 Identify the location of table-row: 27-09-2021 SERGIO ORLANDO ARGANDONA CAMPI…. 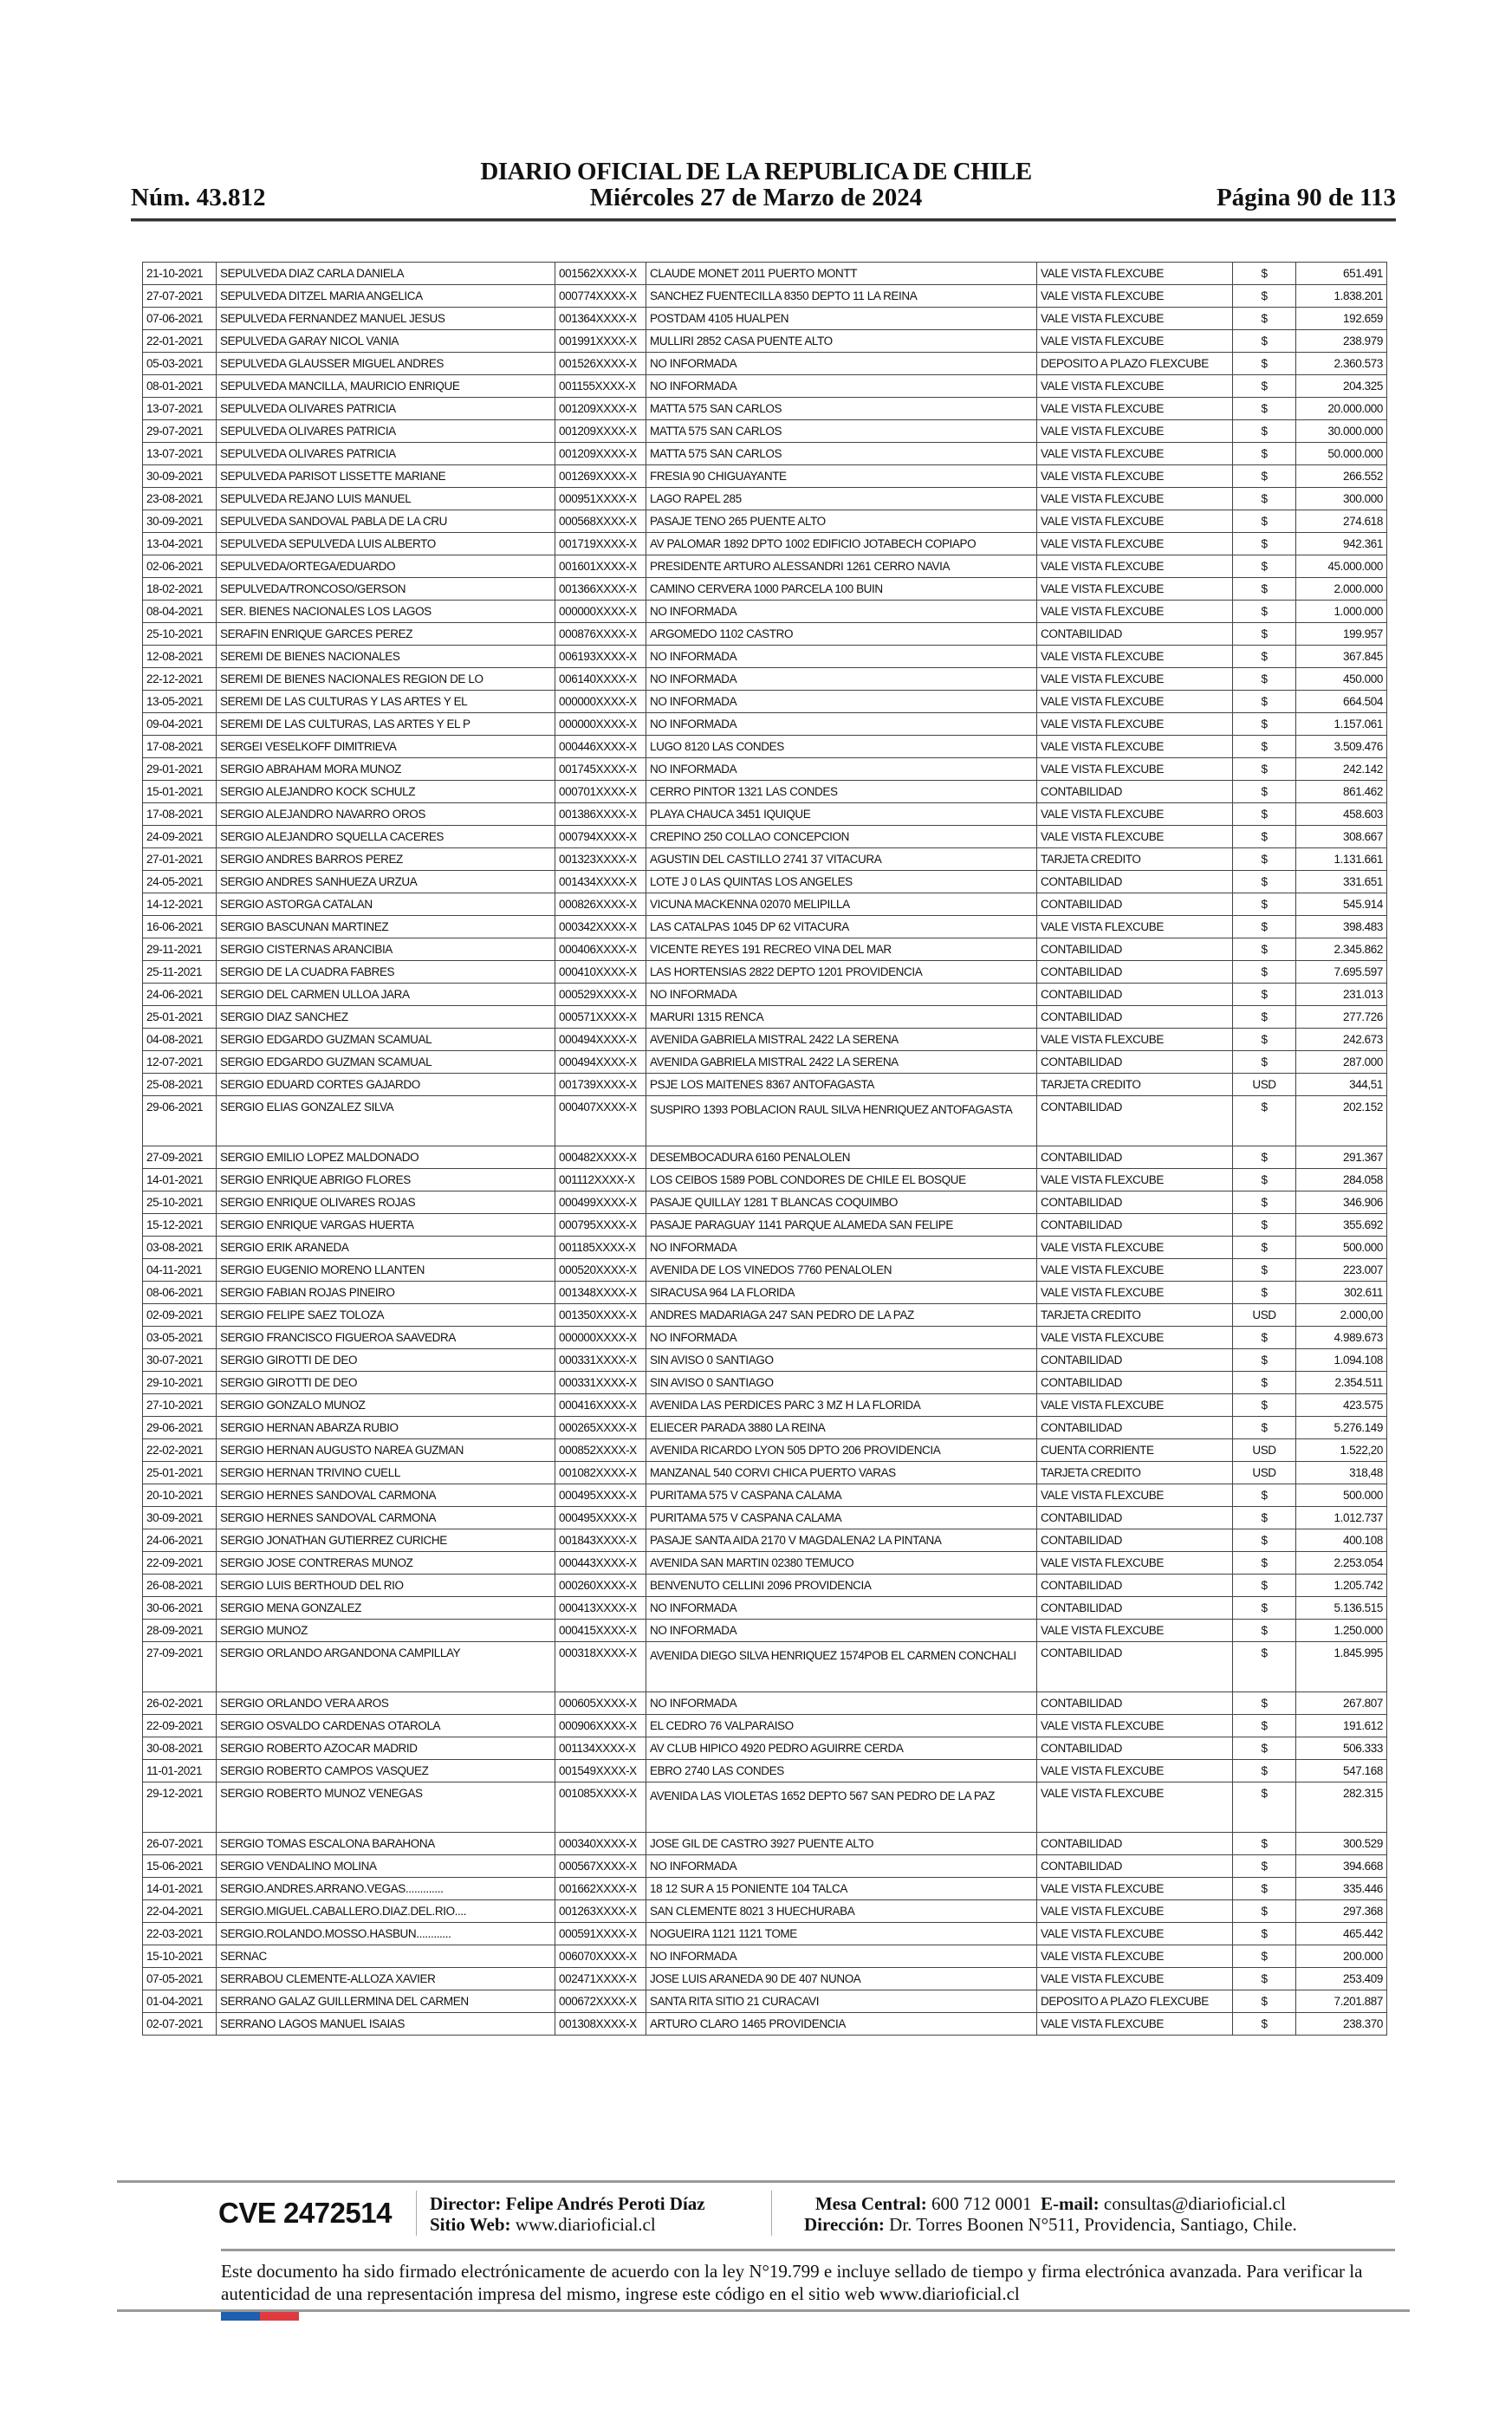
(764, 1666).